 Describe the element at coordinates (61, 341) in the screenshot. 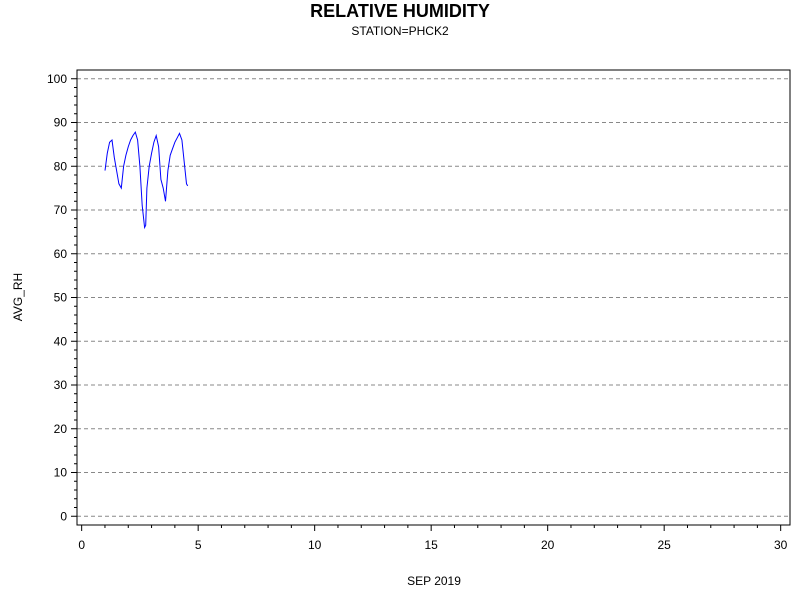

I see `y-tick-label: 40` at that location.